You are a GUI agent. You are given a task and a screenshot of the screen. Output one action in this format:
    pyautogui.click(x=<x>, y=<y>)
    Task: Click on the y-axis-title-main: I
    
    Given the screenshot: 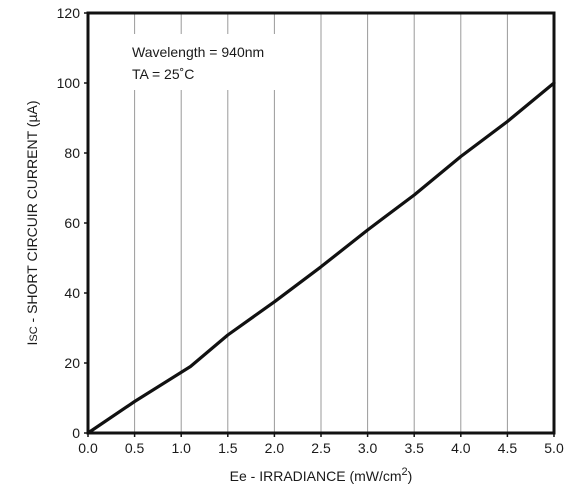 What is the action you would take?
    pyautogui.click(x=32, y=344)
    